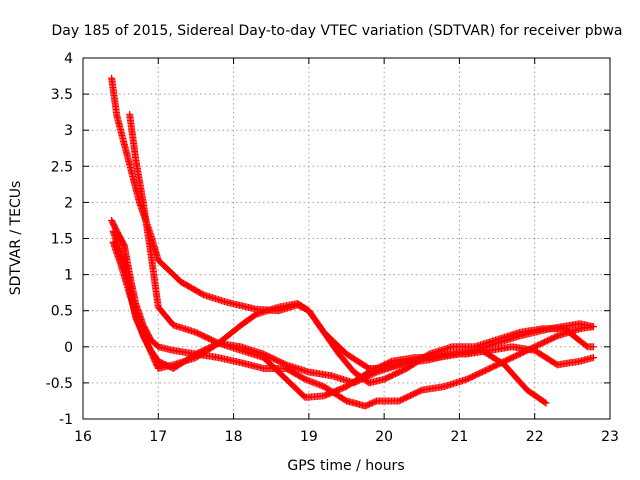 This screenshot has width=640, height=480. What do you see at coordinates (460, 437) in the screenshot?
I see `x-tick-label: 21` at bounding box center [460, 437].